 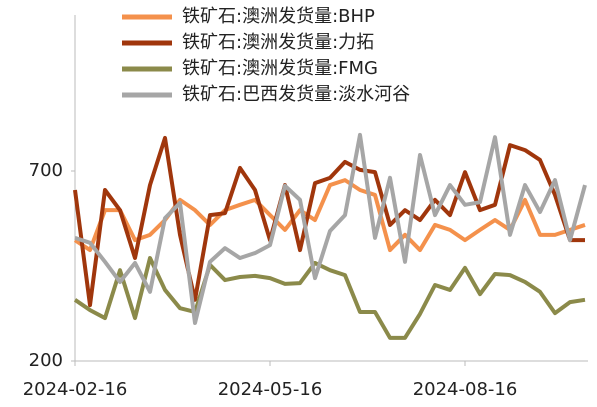 What do you see at coordinates (46, 360) in the screenshot?
I see `y-tick-label: 200` at bounding box center [46, 360].